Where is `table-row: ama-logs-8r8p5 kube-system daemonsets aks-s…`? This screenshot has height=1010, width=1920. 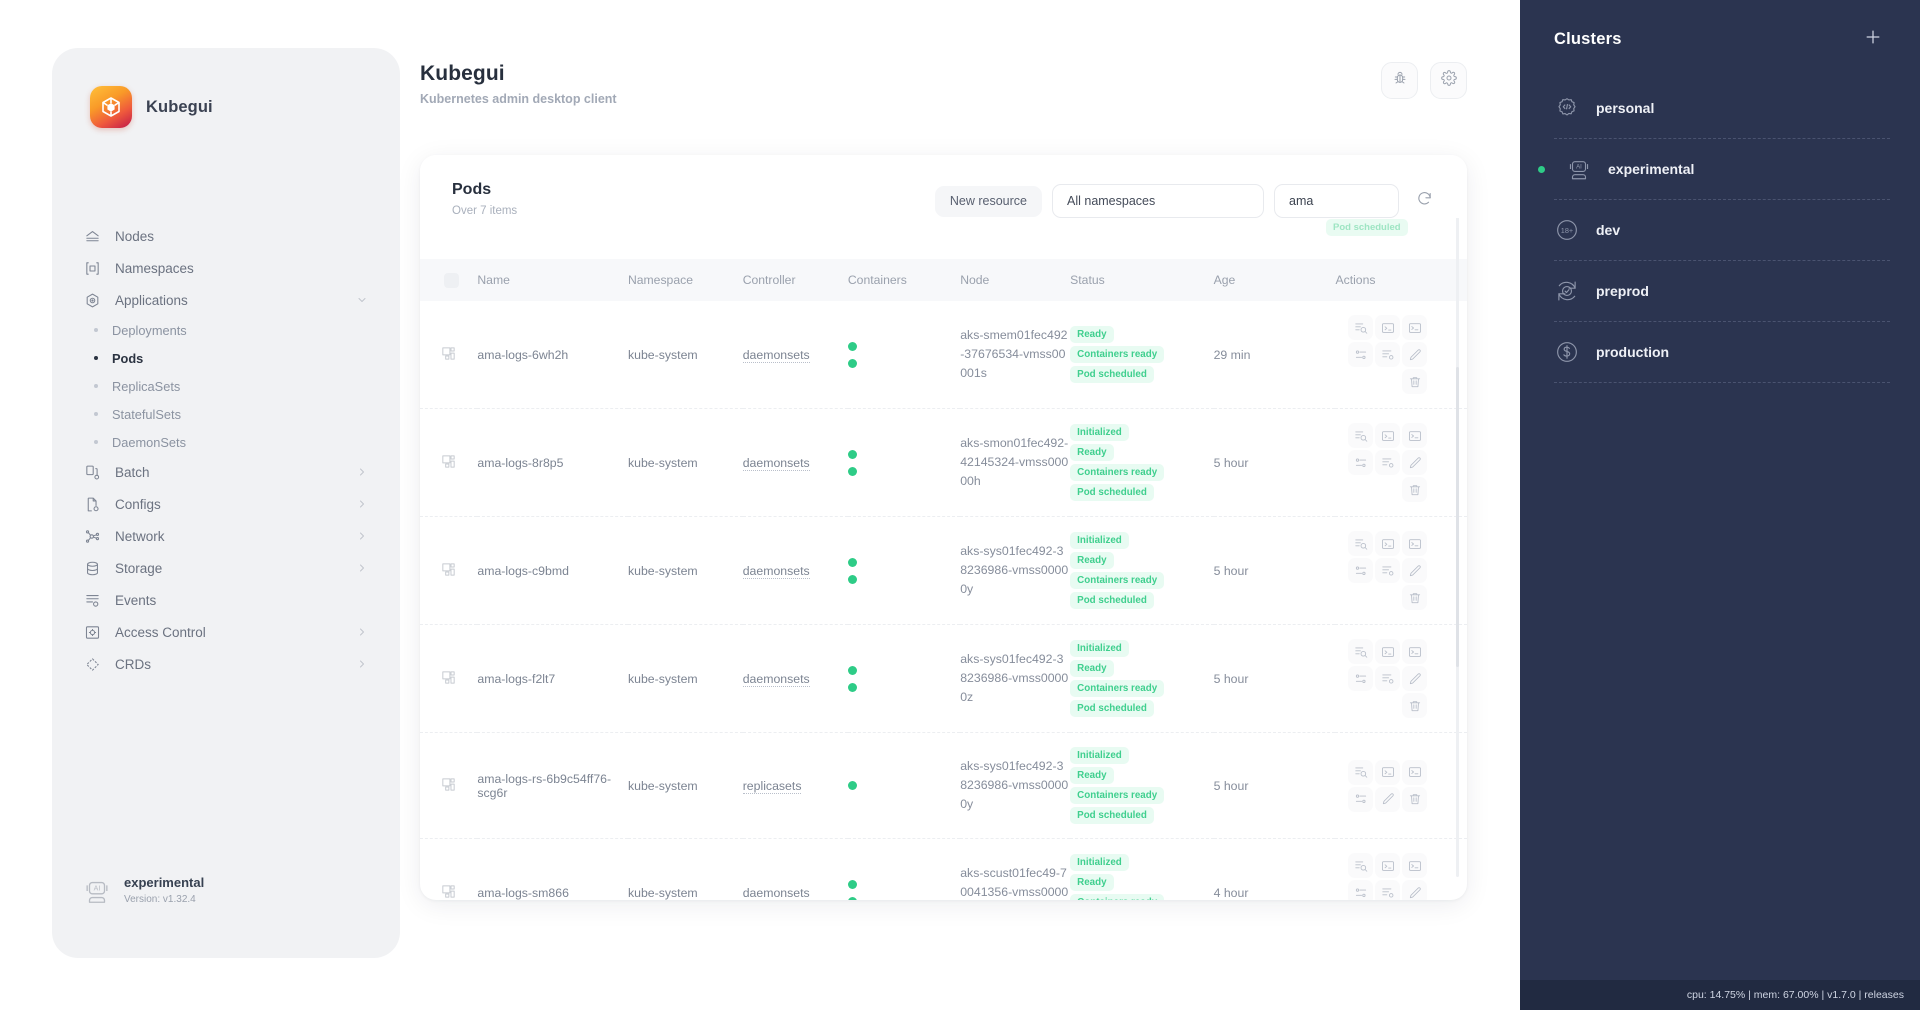 table-row: ama-logs-8r8p5 kube-system daemonsets aks-s… is located at coordinates (943, 462).